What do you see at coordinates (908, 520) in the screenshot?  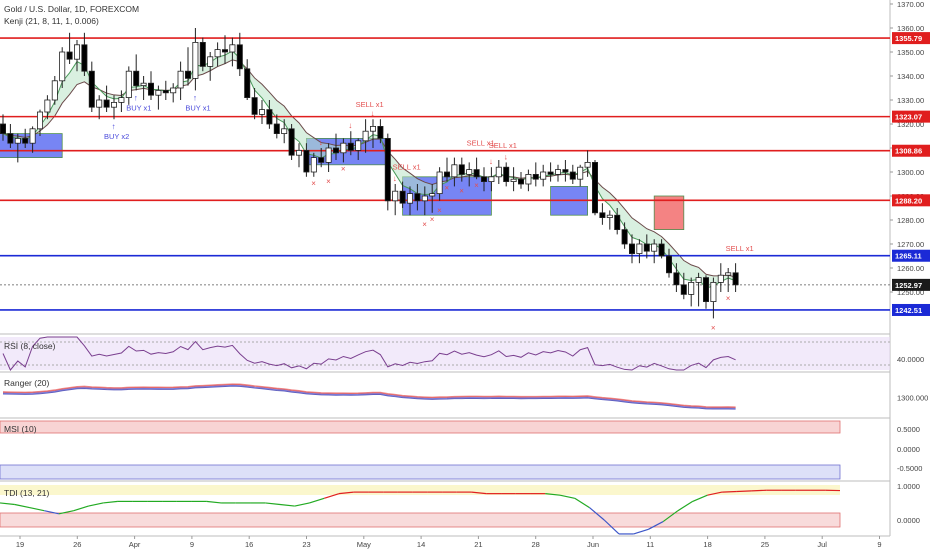 I see `tdi-tick-label: 0.0000` at bounding box center [908, 520].